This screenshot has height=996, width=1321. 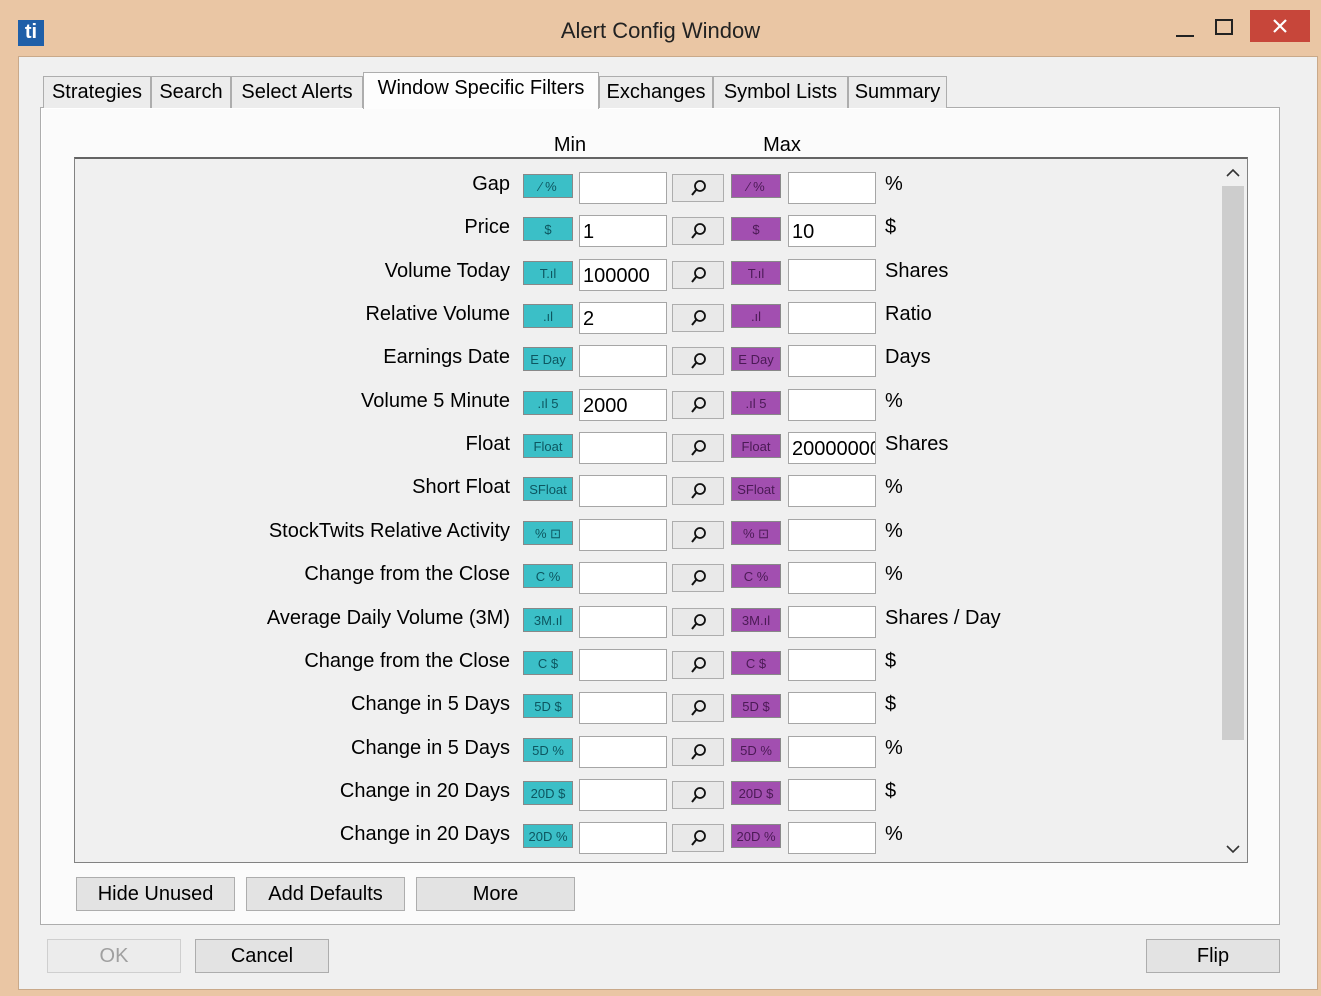 What do you see at coordinates (548, 316) in the screenshot?
I see `min-icon: .ıl` at bounding box center [548, 316].